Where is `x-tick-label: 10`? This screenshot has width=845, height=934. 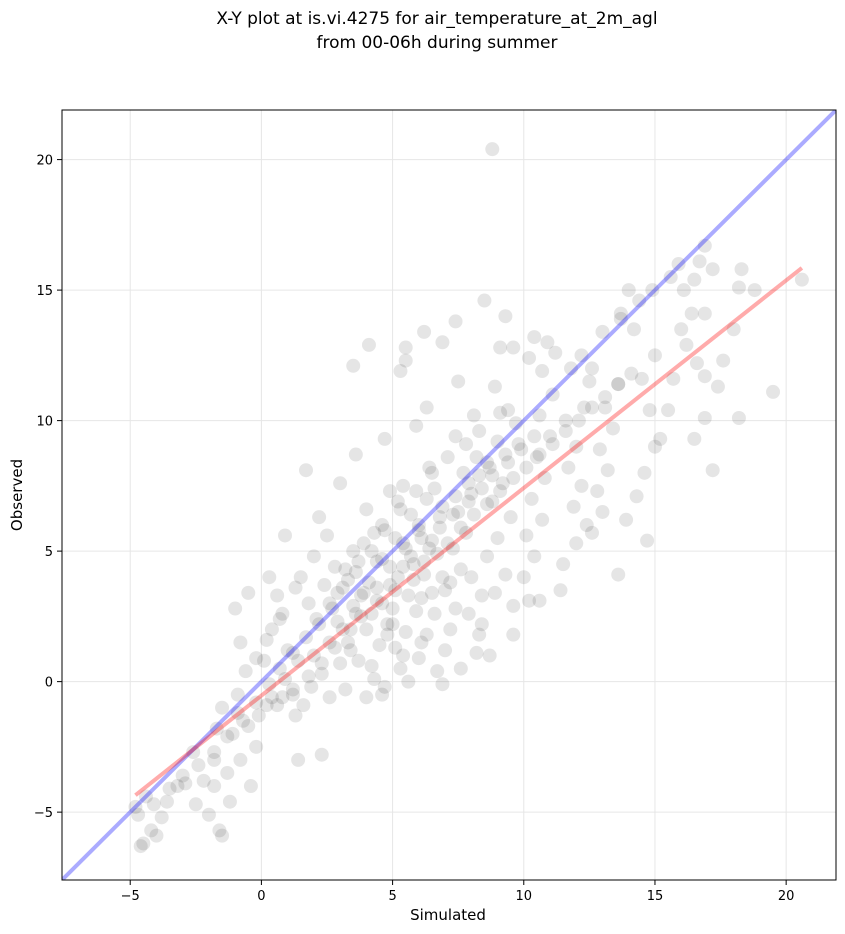
x-tick-label: 10 is located at coordinates (524, 896).